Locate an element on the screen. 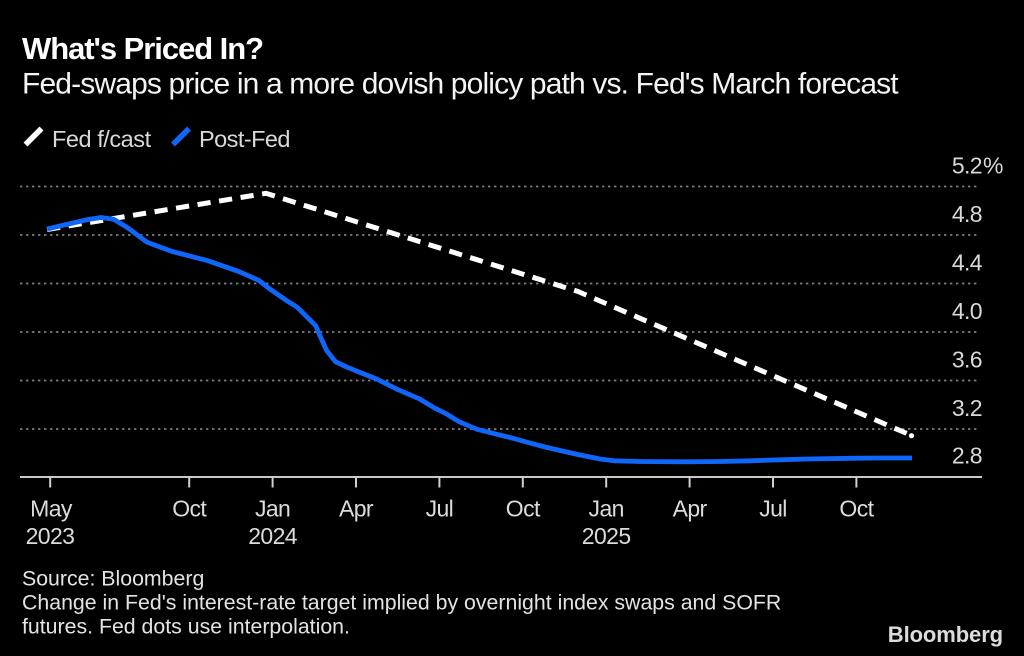  svg-text: 3.2 is located at coordinates (967, 408).